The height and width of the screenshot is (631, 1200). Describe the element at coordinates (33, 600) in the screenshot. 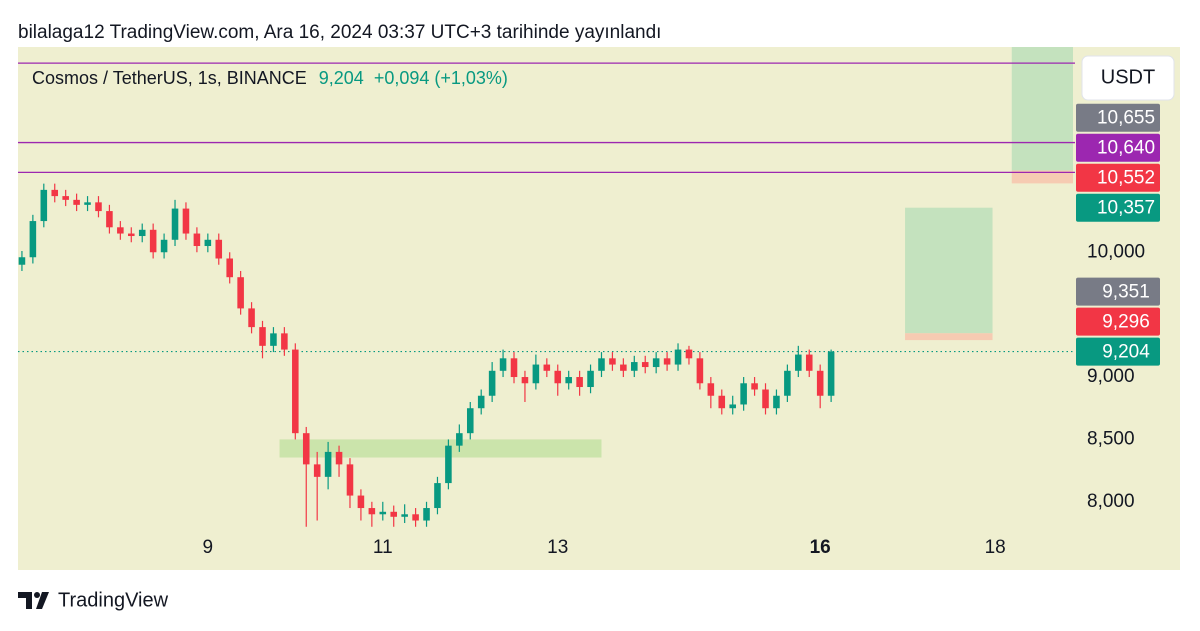

I see `tv-logo` at that location.